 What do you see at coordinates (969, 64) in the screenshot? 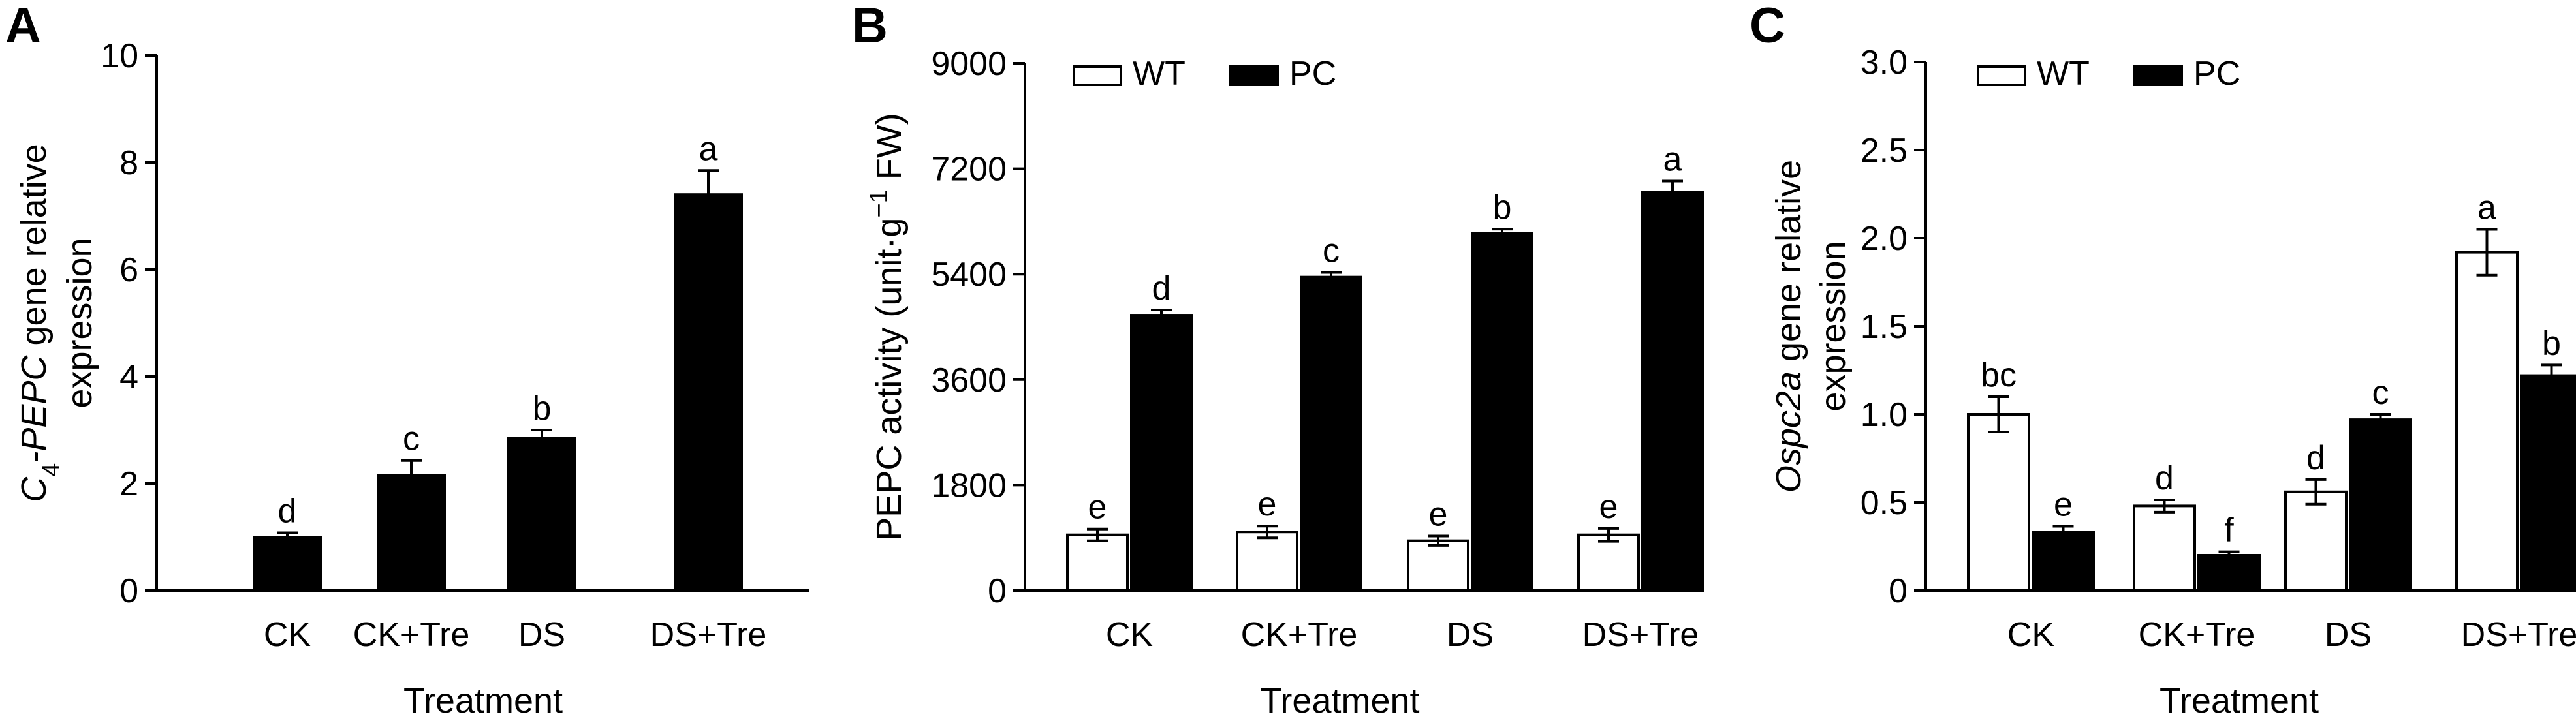
I see `y-tick-label: 9000` at bounding box center [969, 64].